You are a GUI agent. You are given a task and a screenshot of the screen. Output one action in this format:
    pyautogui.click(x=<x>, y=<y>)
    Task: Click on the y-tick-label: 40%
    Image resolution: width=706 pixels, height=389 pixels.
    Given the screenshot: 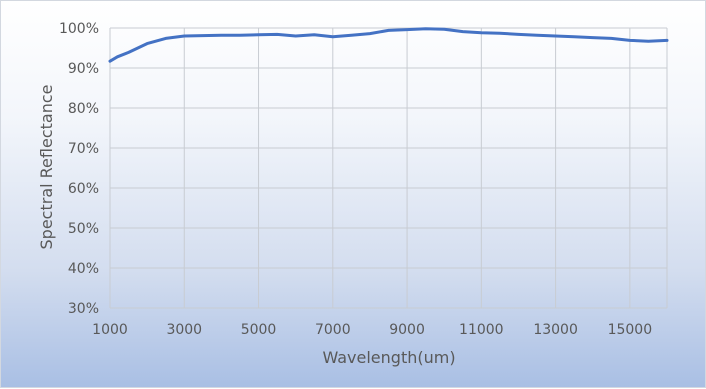 What is the action you would take?
    pyautogui.click(x=83, y=269)
    